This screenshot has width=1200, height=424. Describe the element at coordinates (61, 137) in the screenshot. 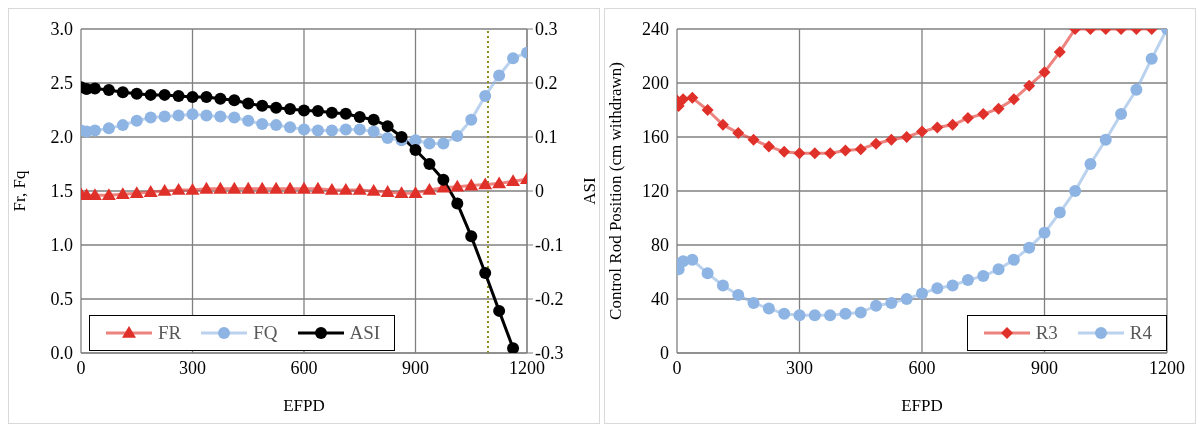

I see `y-tick-label: 2.0` at that location.